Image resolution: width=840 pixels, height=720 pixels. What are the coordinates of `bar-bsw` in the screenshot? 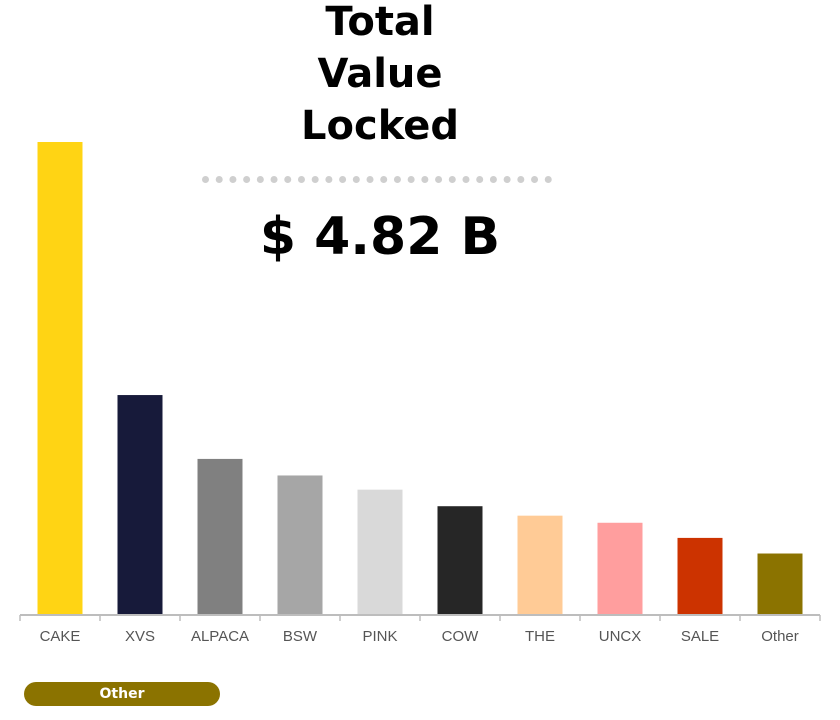 It's located at (300, 545).